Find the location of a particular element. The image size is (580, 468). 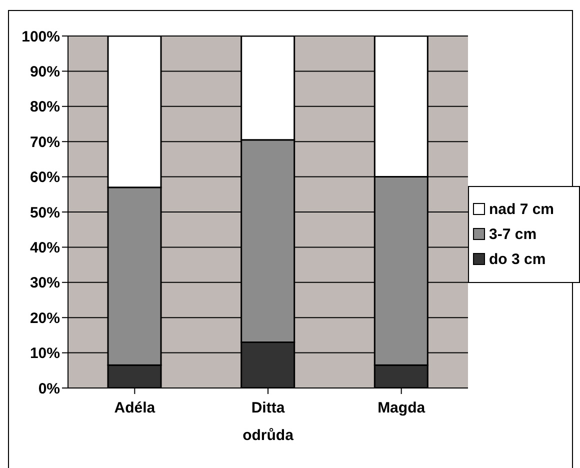

y-tick-label: 50% is located at coordinates (45, 213).